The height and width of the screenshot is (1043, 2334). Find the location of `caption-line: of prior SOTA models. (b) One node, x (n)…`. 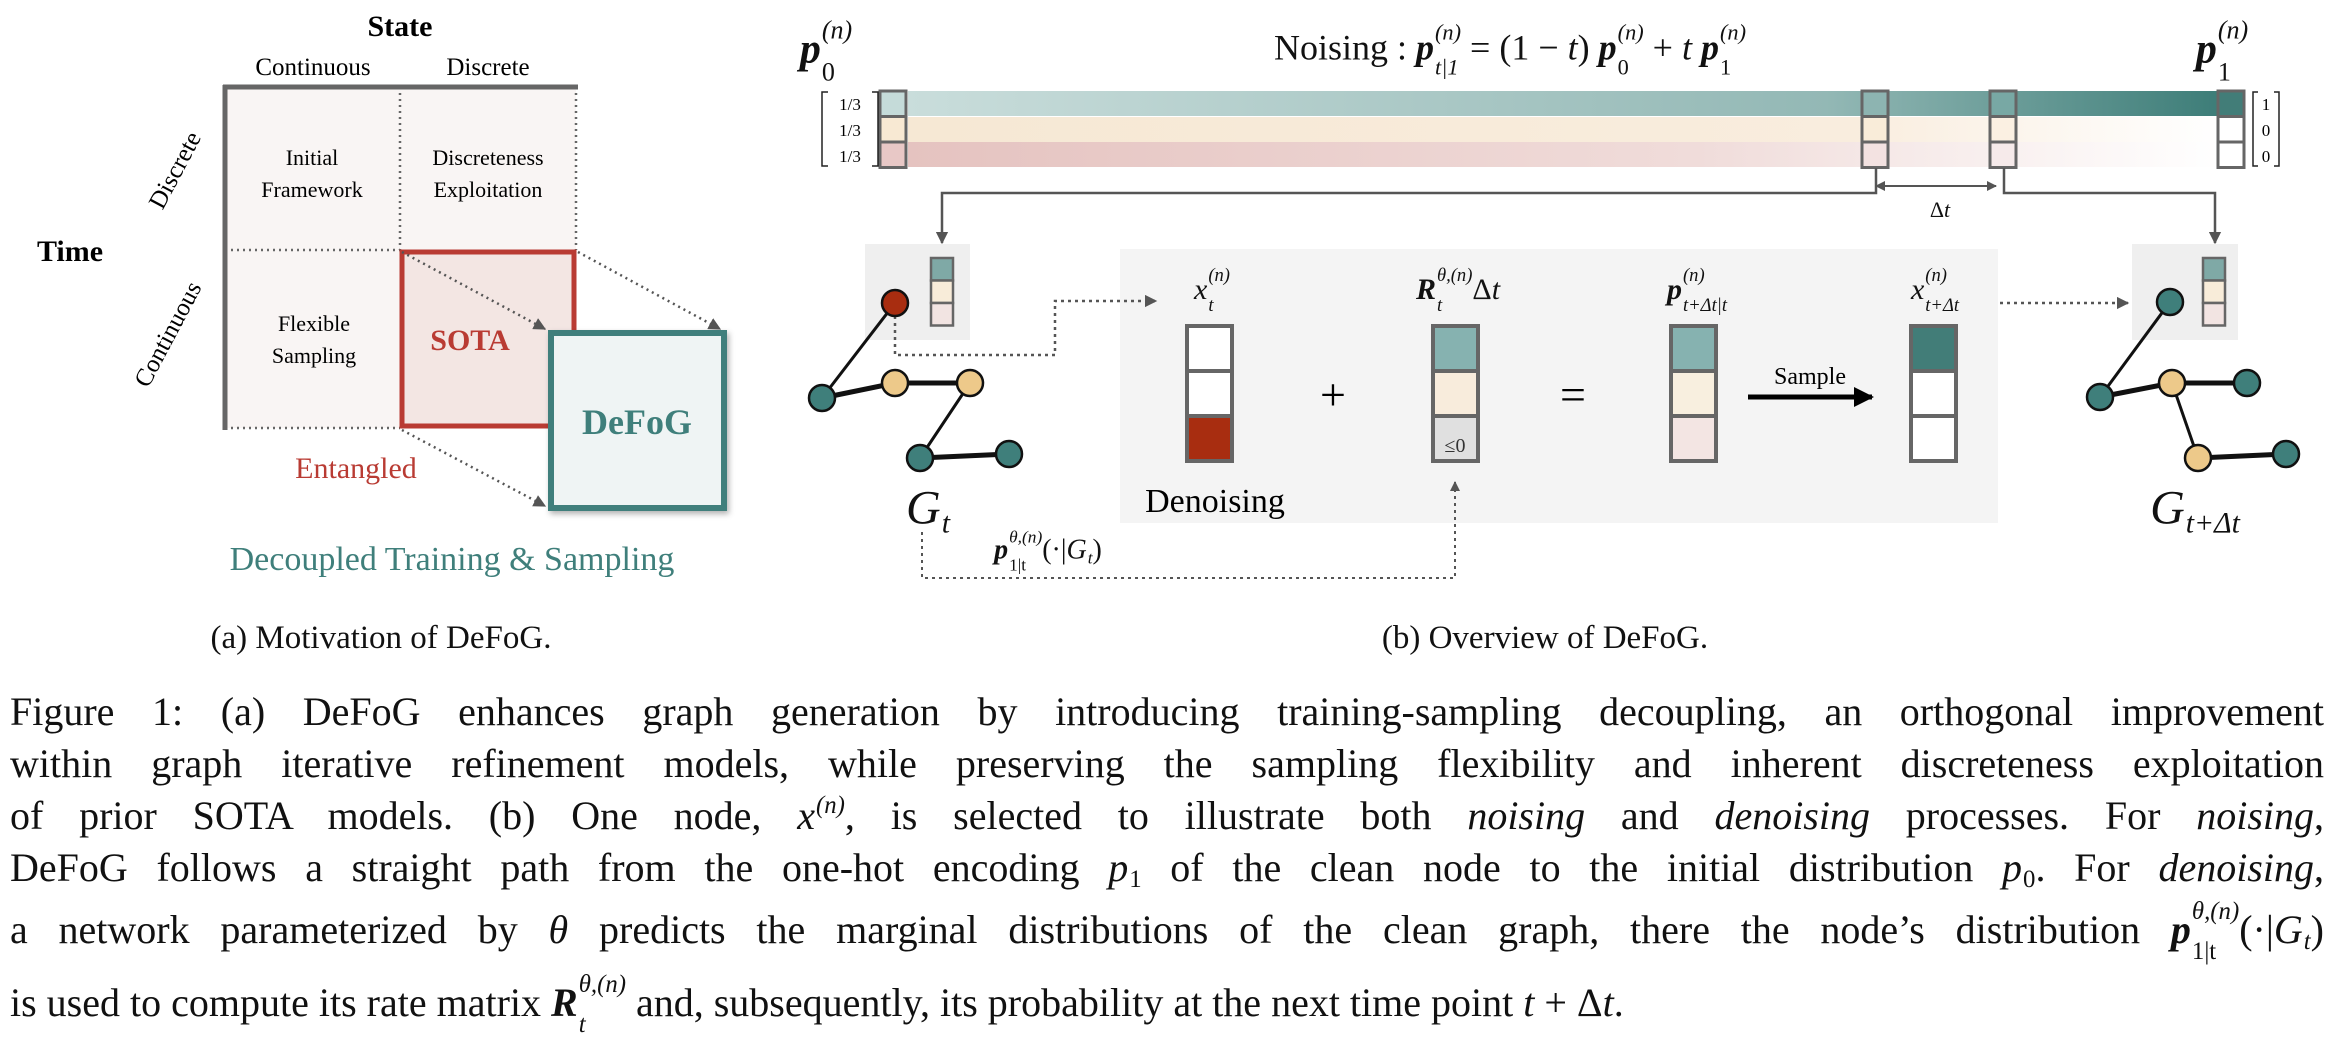

caption-line: of prior SOTA models. (b) One node, x (n)… is located at coordinates (1167, 816).